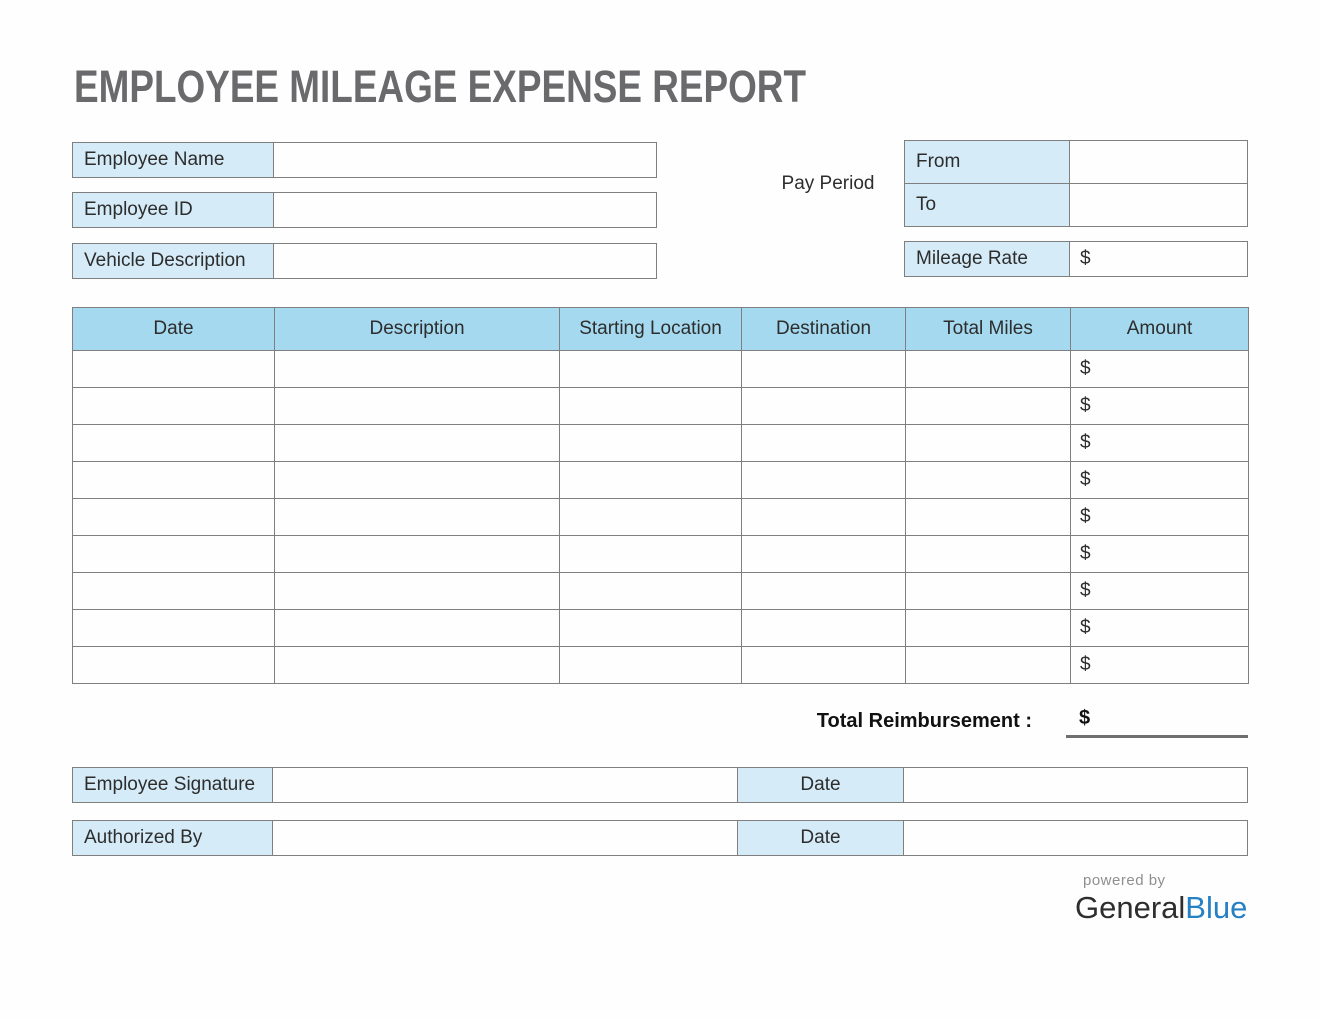  Describe the element at coordinates (1158, 259) in the screenshot. I see `mileage-rate-input: $` at that location.